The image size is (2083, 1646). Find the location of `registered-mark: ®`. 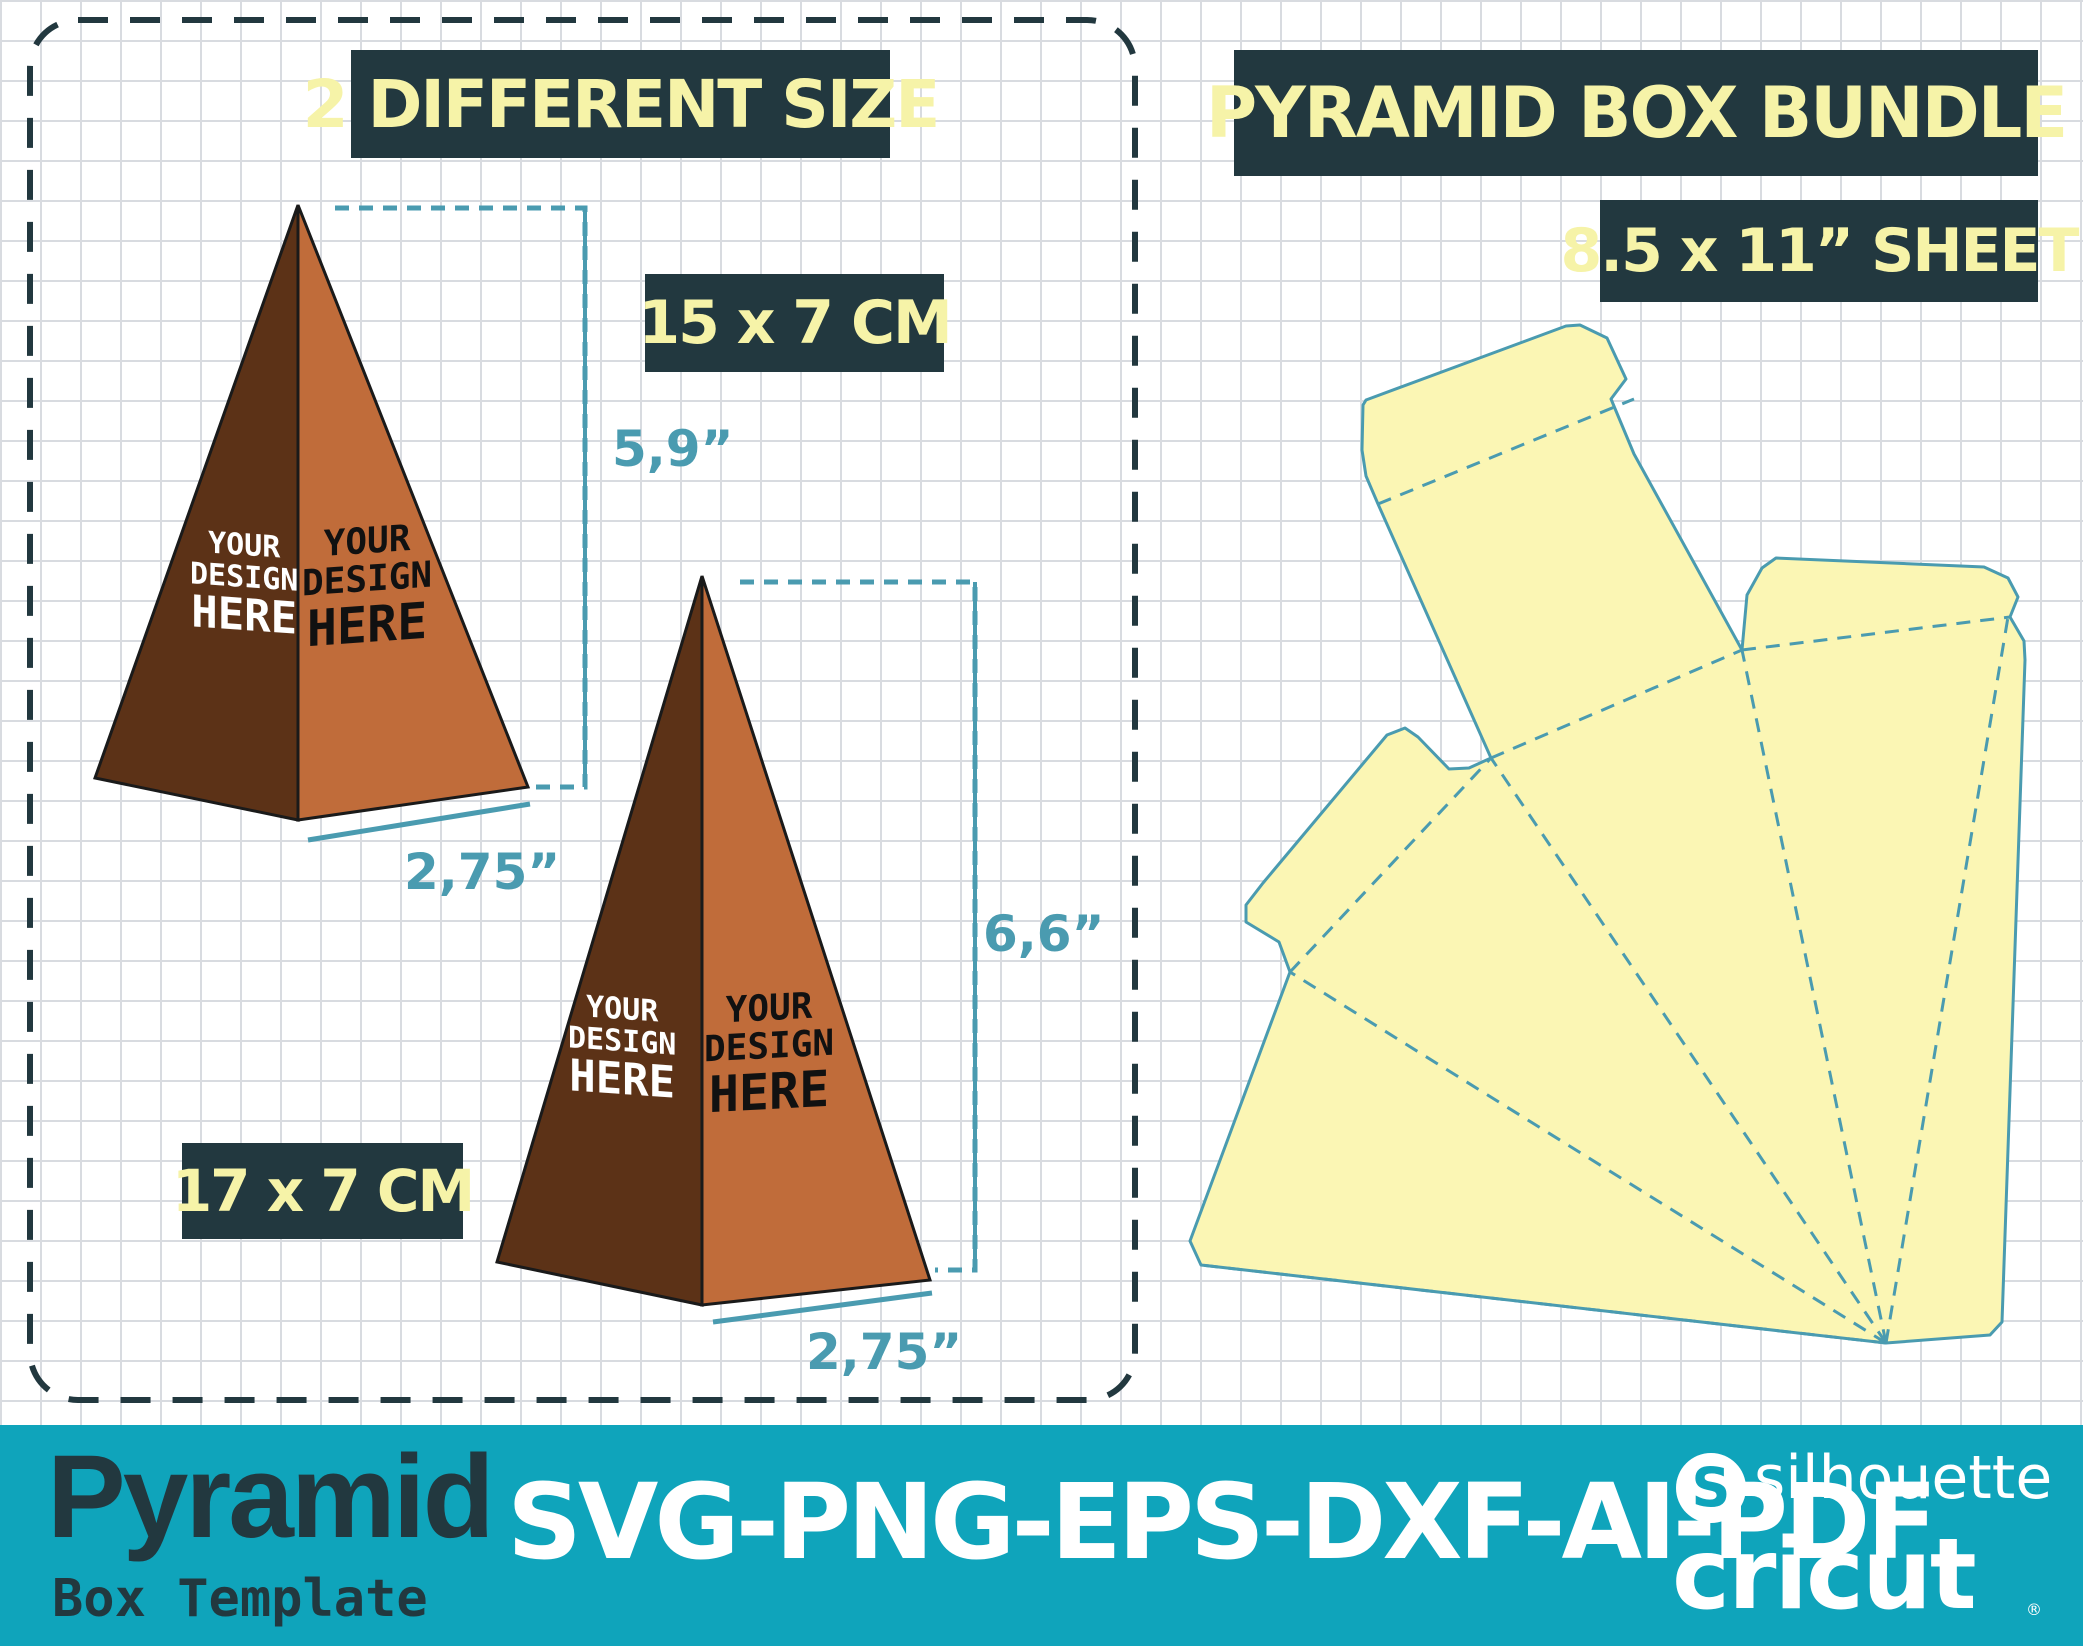

registered-mark: ® is located at coordinates (2034, 1609).